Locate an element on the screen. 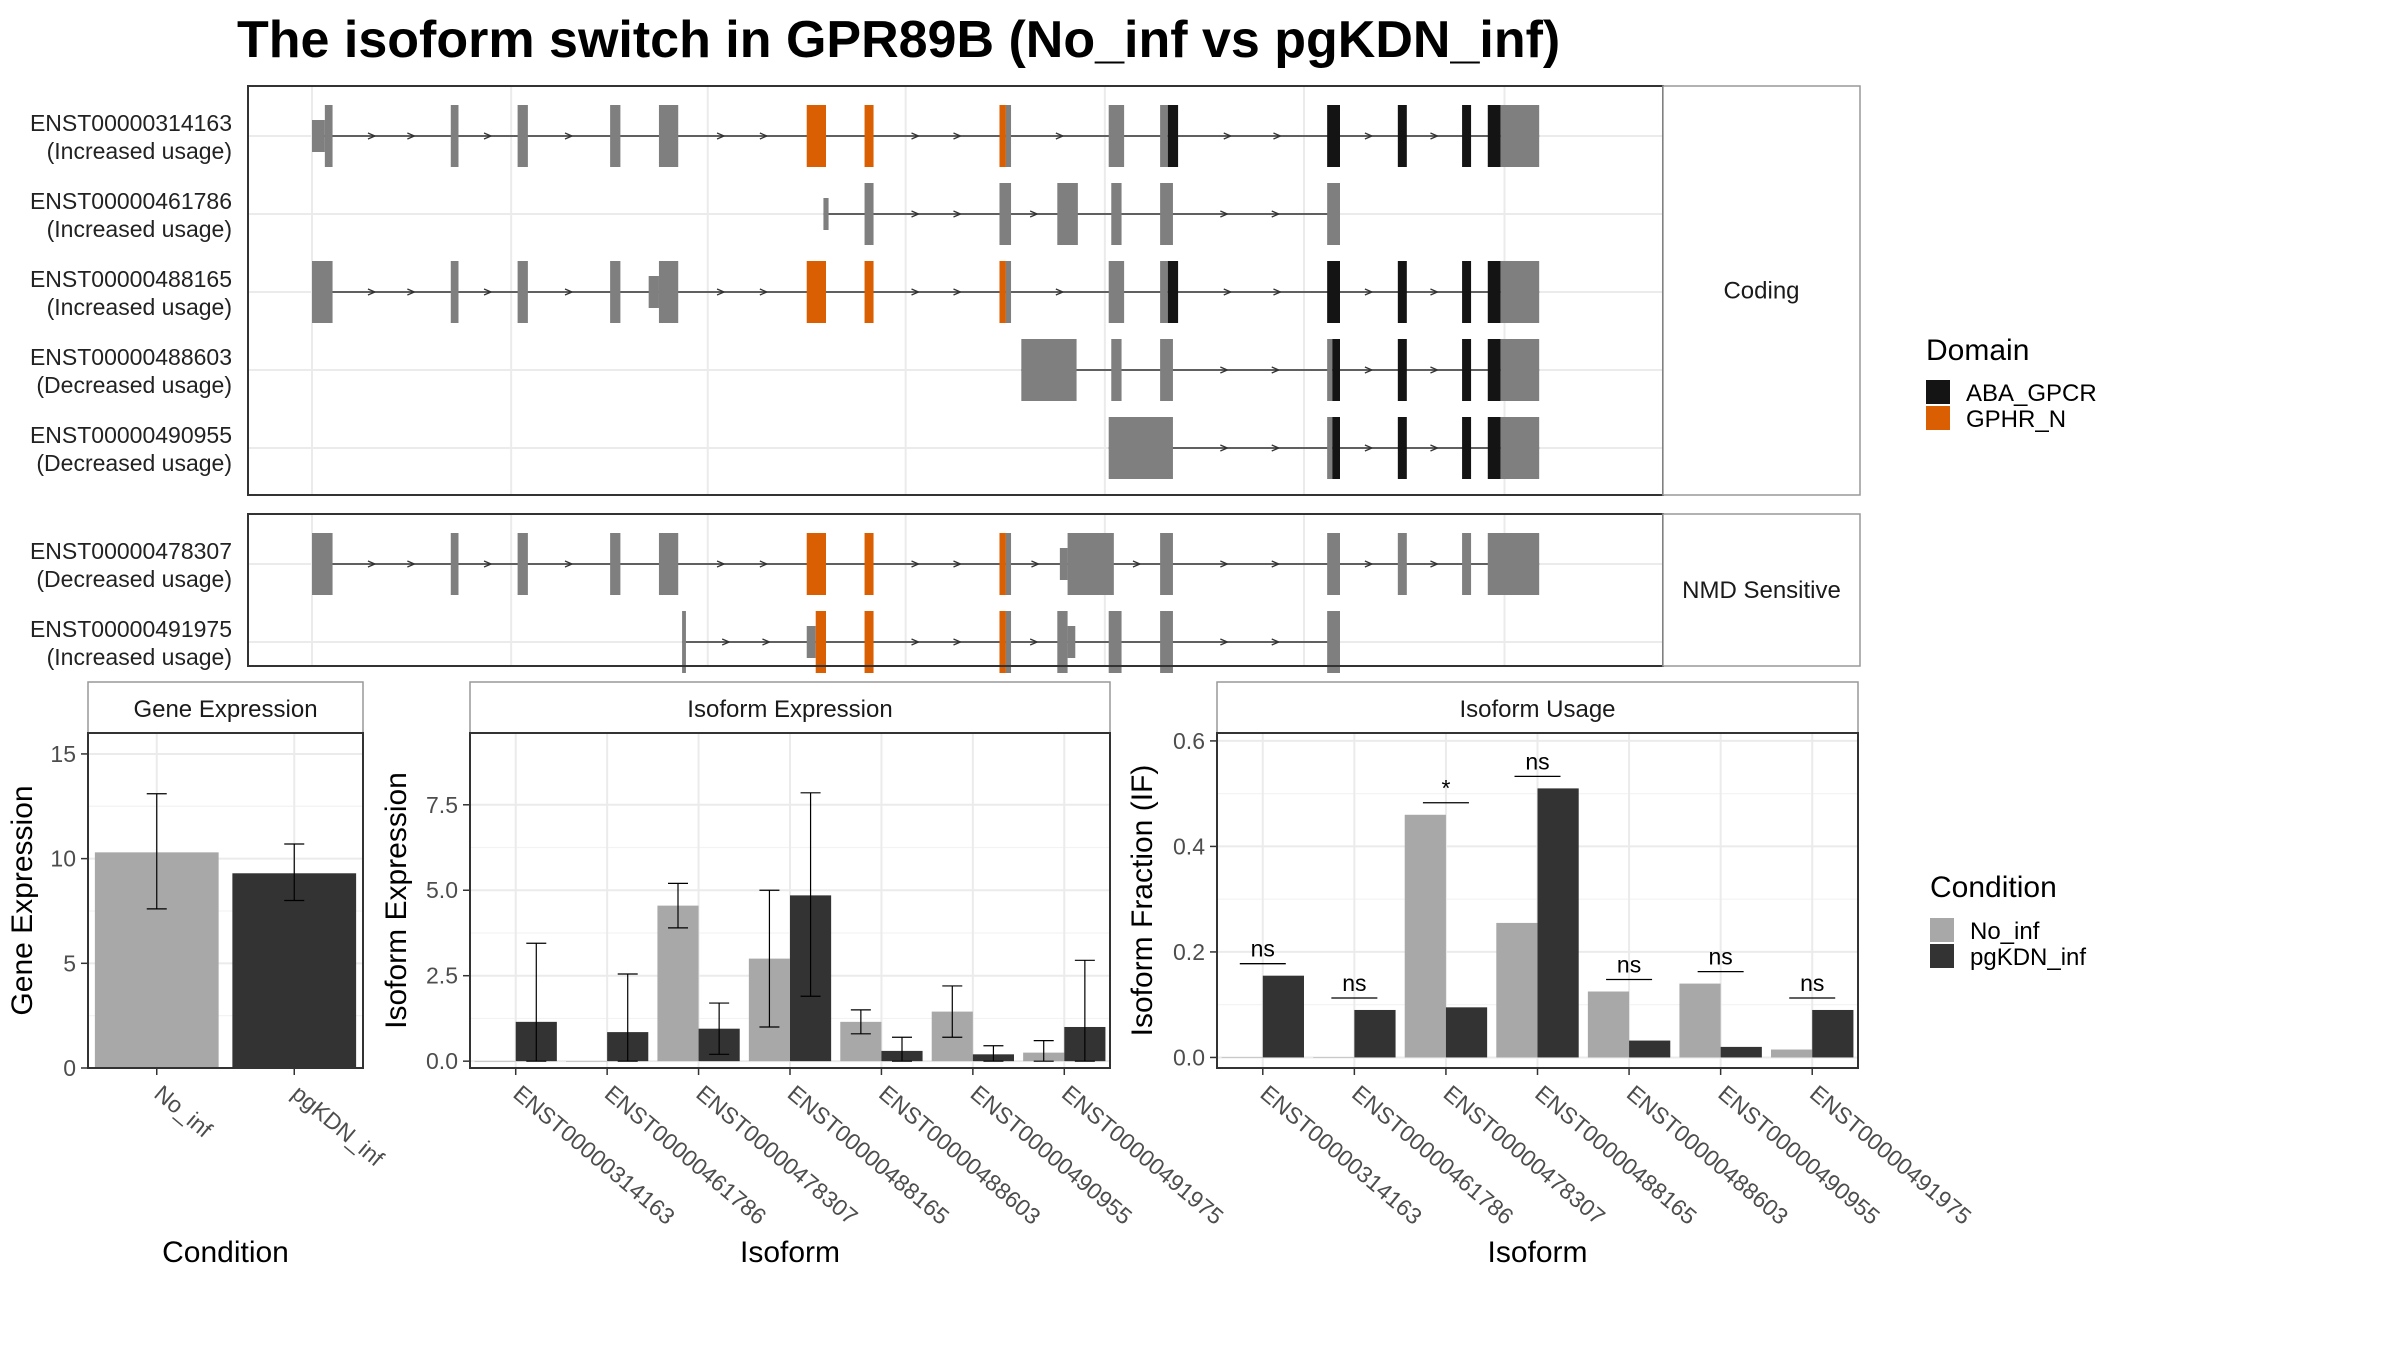  x-tick-label: ENST00000314163 is located at coordinates (595, 1155).